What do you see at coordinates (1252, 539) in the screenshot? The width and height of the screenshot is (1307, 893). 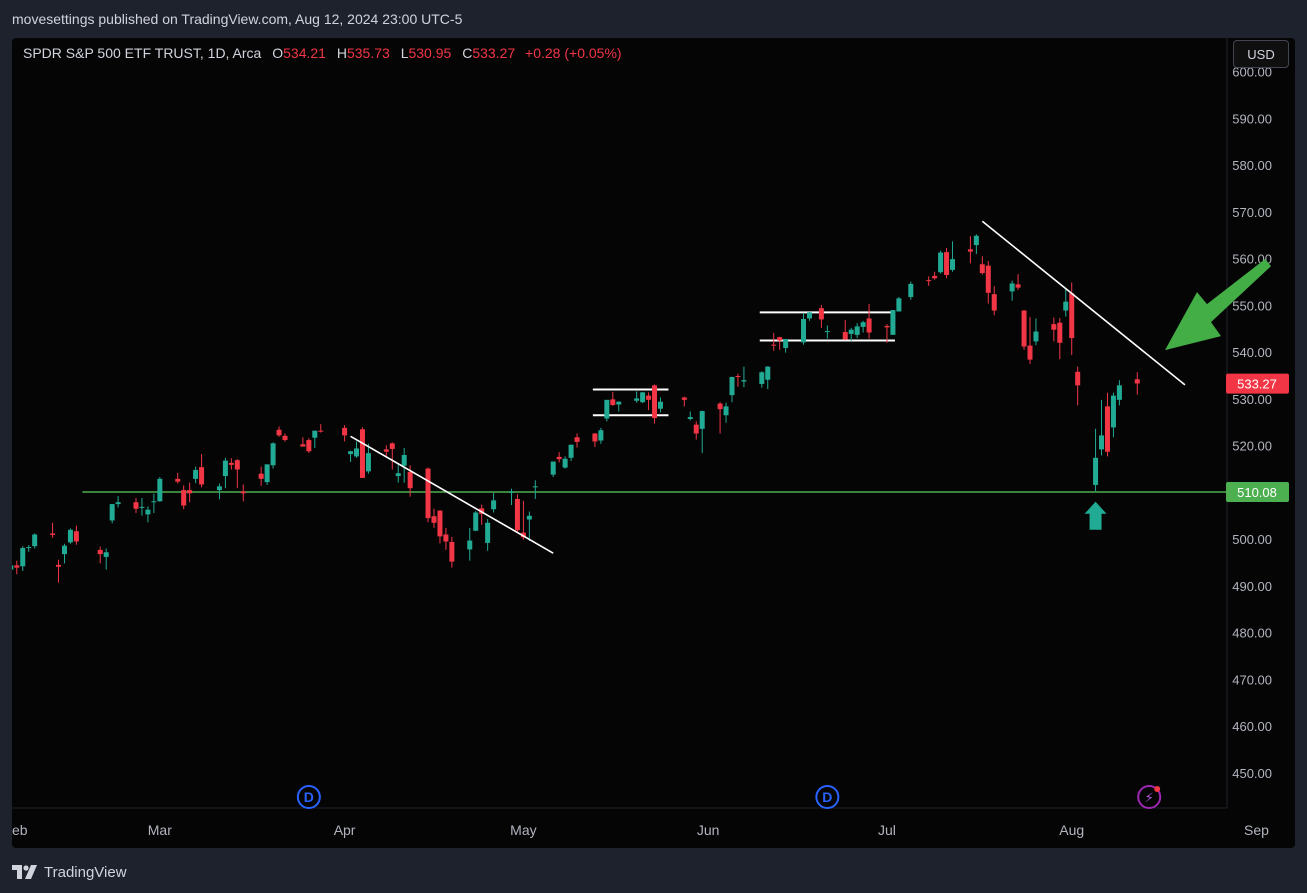 I see `price-tick-label: 500.00` at bounding box center [1252, 539].